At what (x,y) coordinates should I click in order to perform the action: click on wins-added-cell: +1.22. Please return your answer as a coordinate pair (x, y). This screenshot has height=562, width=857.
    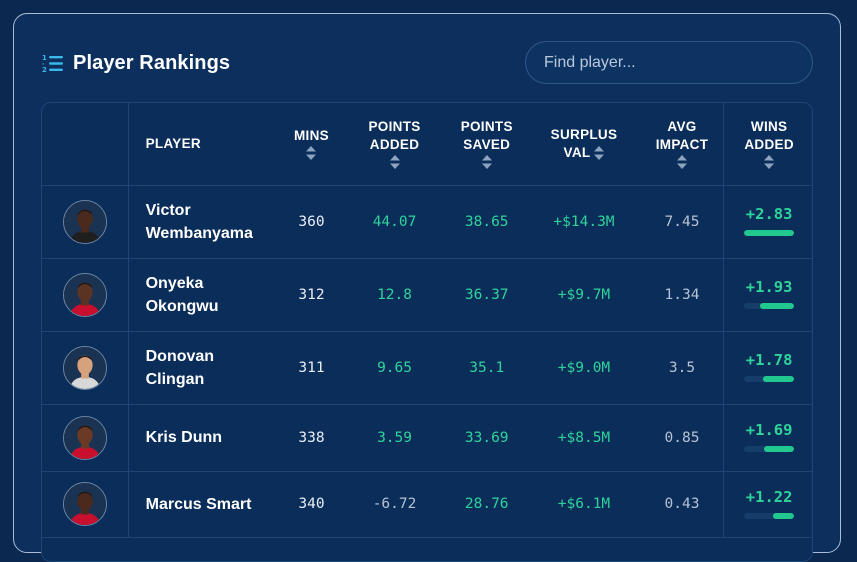
    Looking at the image, I should click on (767, 504).